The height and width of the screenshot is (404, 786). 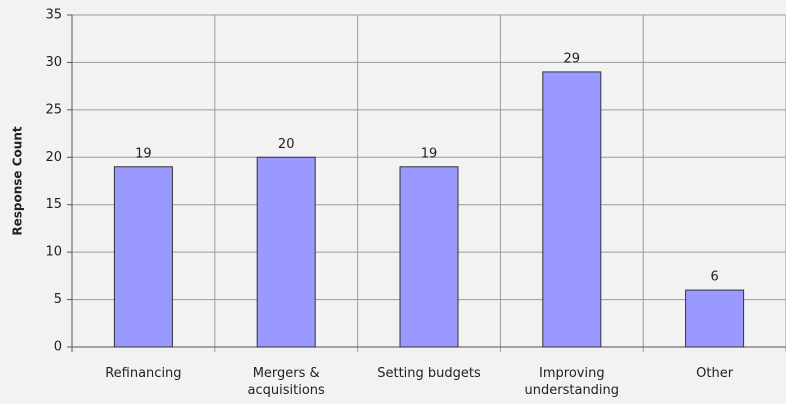 What do you see at coordinates (429, 373) in the screenshot?
I see `x-tick-label: Setting budgets` at bounding box center [429, 373].